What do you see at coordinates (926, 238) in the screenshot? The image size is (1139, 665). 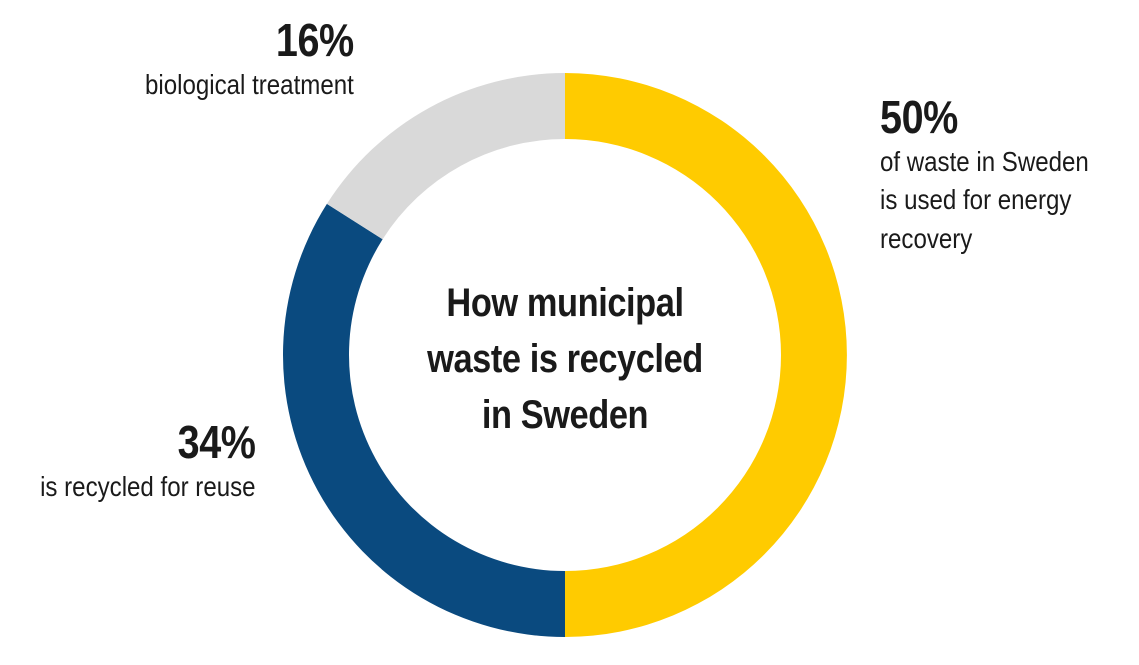 I see `data-label-energy-desc-3: recovery` at bounding box center [926, 238].